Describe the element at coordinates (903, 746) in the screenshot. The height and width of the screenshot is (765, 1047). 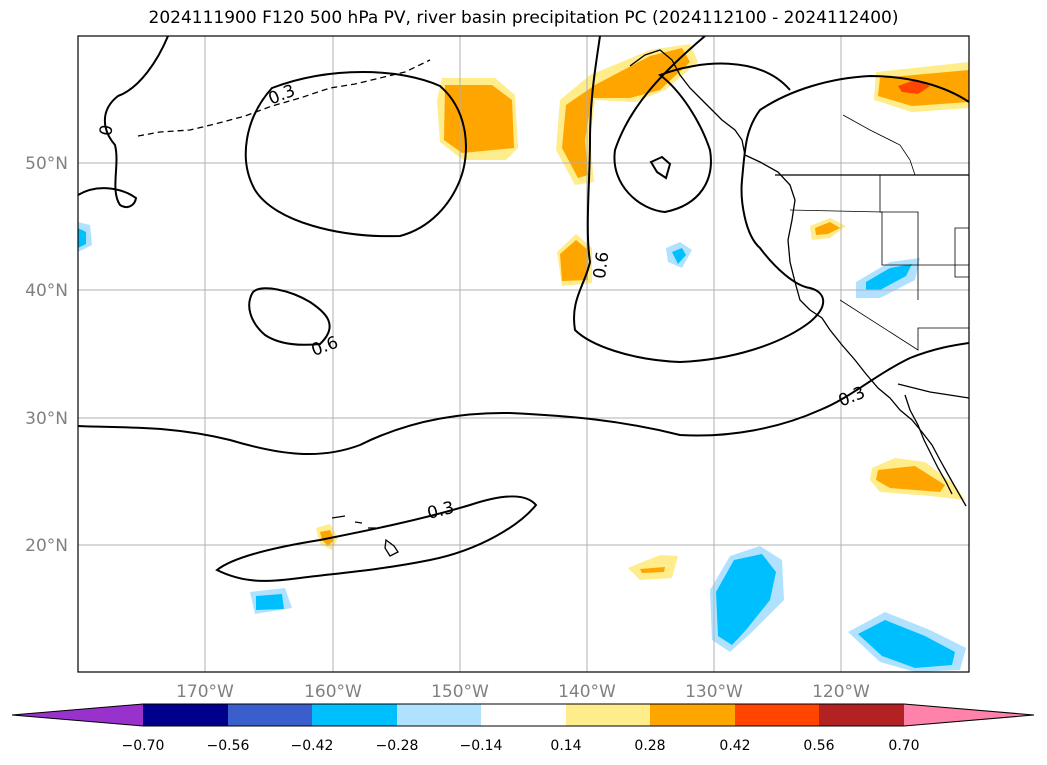
I see `colorbar-tick-label: 0.70` at that location.